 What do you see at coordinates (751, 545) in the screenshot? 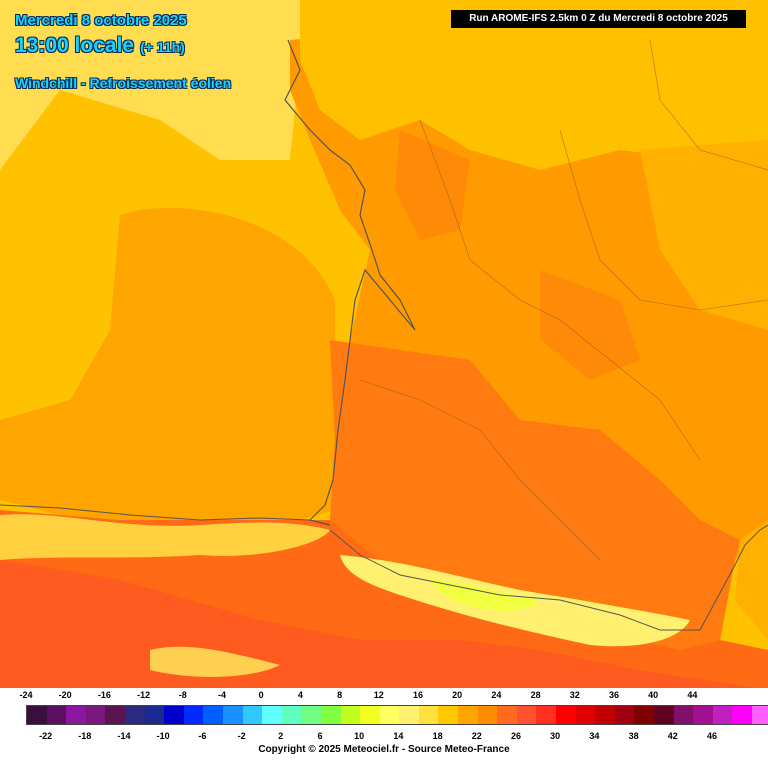
I see `med-coastline` at bounding box center [751, 545].